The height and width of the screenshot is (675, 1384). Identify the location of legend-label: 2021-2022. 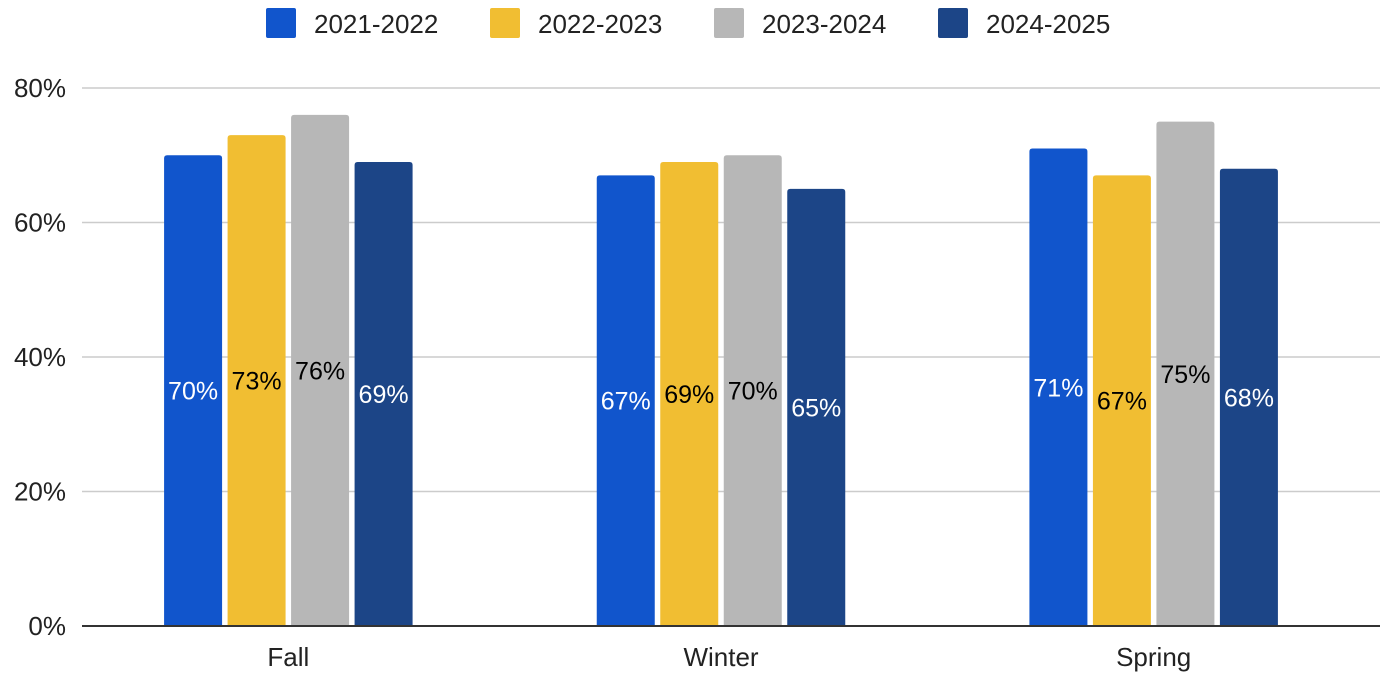
(376, 24).